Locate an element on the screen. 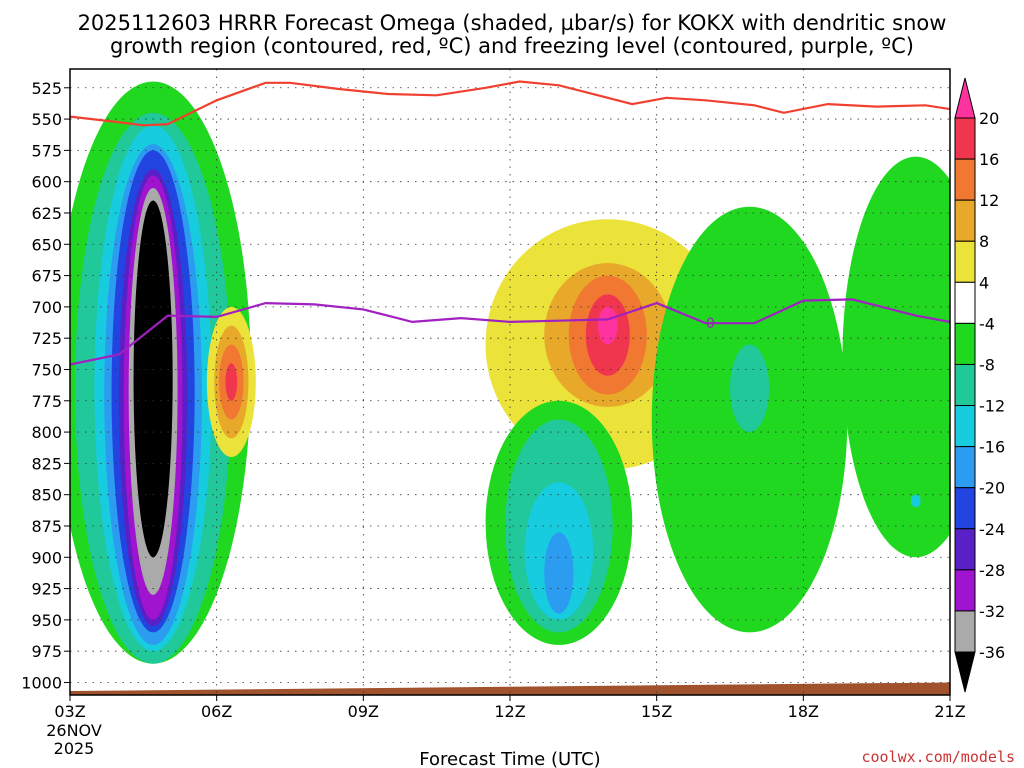  colorbar-label--12: -12 is located at coordinates (992, 406).